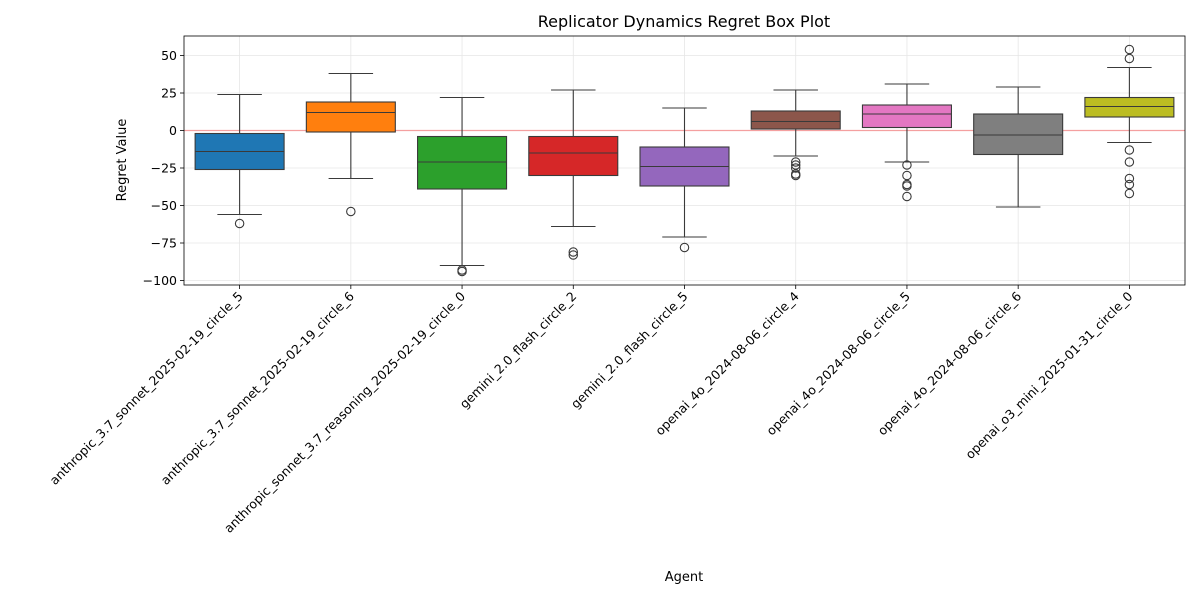 The width and height of the screenshot is (1200, 600). Describe the element at coordinates (684, 21) in the screenshot. I see `chart-title: Replicator Dynamics Regret Box Plot` at that location.